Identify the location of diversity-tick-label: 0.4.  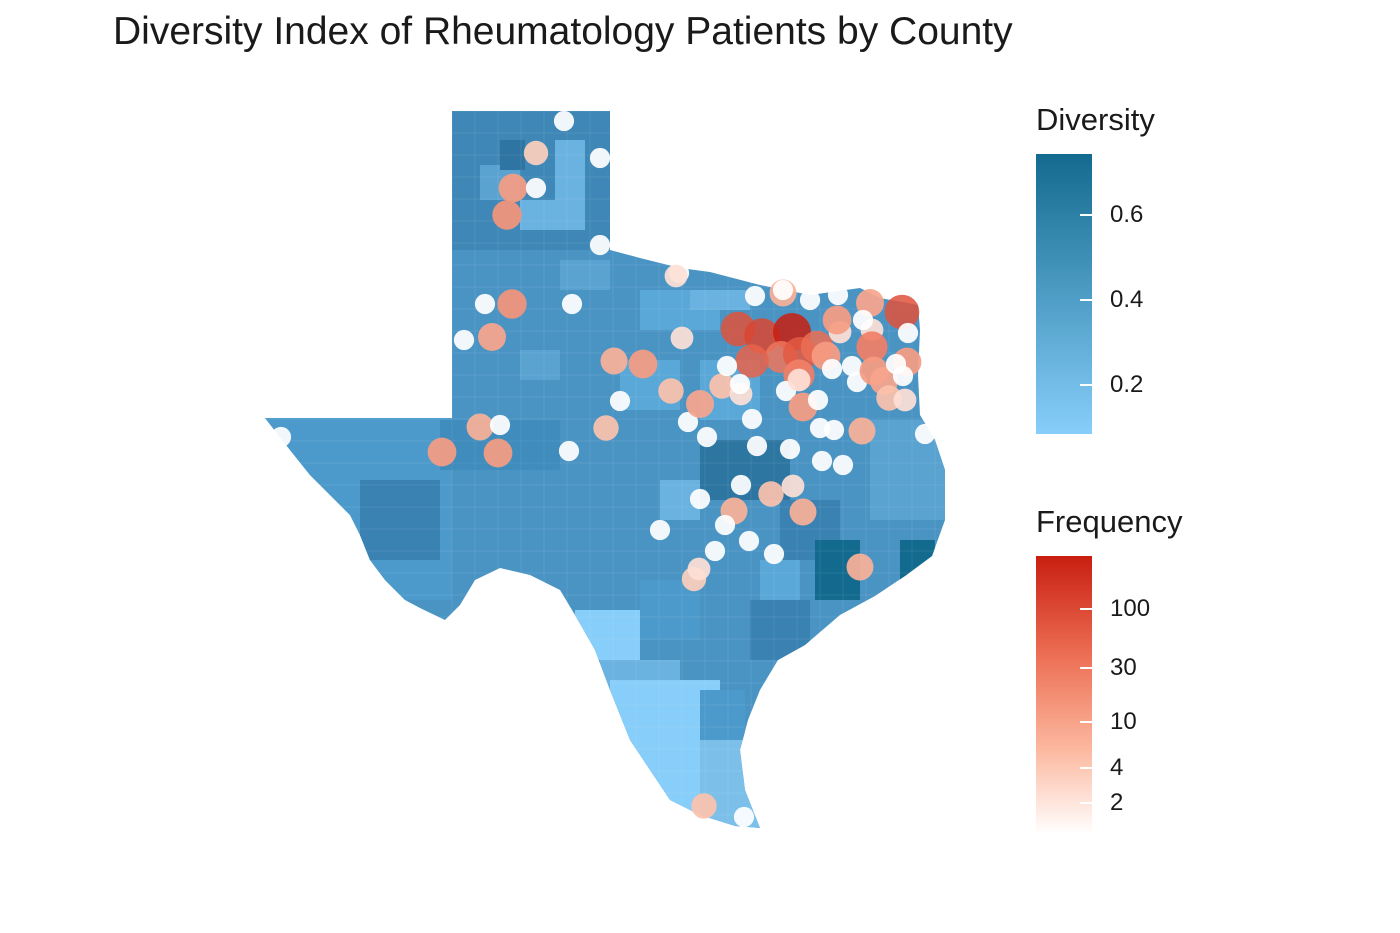
(1127, 299).